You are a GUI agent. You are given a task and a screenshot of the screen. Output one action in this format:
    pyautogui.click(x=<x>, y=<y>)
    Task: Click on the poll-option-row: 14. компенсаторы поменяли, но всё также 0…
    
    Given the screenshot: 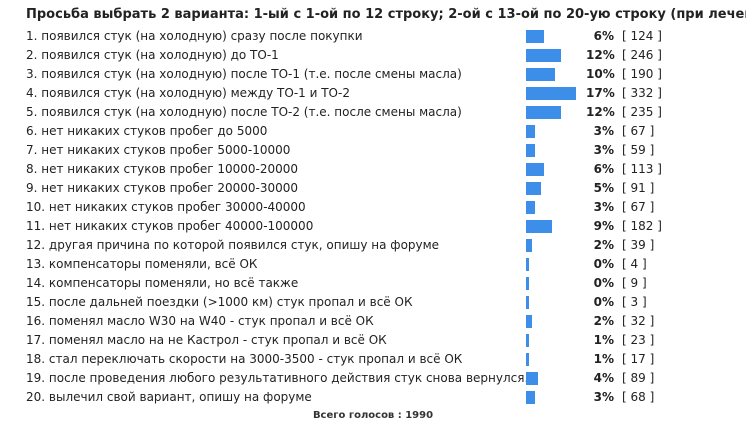 What is the action you would take?
    pyautogui.click(x=386, y=283)
    